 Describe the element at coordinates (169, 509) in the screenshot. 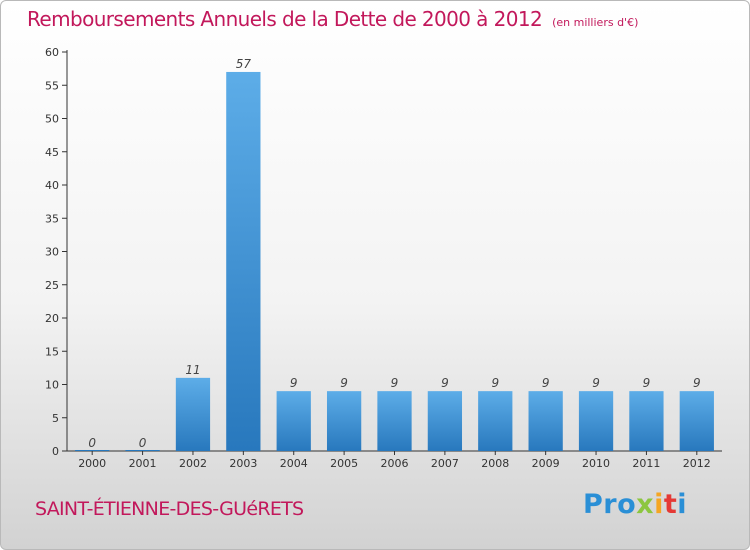

I see `commune-name: SAINT-ÉTIENNE-DES-GUéRETS` at that location.